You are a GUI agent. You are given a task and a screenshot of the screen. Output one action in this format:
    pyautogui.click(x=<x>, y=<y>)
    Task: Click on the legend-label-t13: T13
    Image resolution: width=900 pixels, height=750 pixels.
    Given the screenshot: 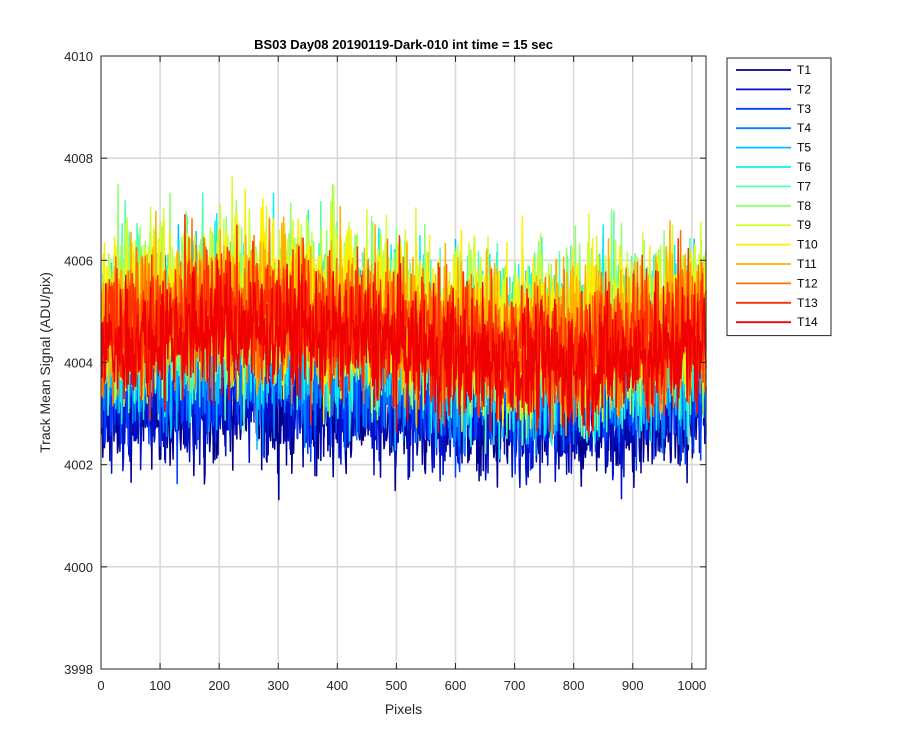 What is the action you would take?
    pyautogui.click(x=807, y=303)
    